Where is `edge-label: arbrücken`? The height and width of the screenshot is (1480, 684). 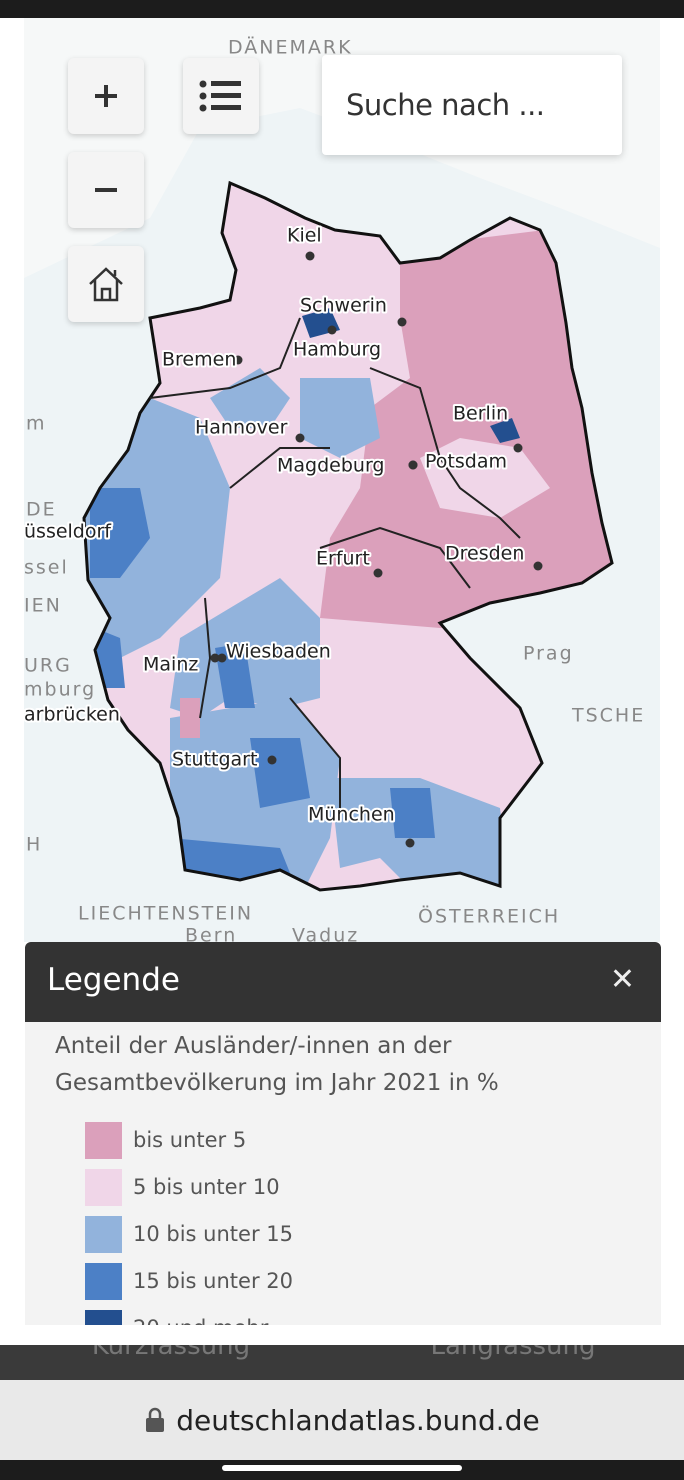
edge-label: arbrücken is located at coordinates (72, 715).